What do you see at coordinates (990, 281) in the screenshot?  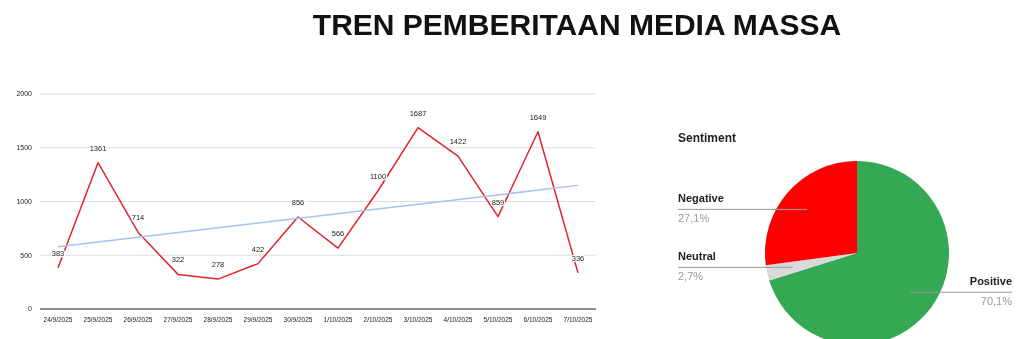 I see `slice-label: Positive` at bounding box center [990, 281].